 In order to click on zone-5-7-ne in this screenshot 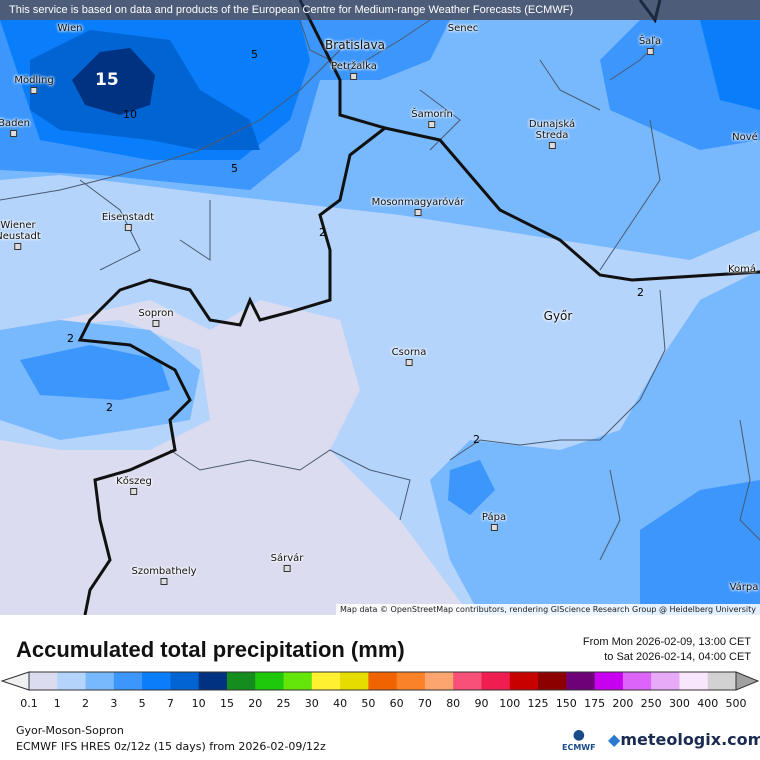, I will do `click(730, 65)`.